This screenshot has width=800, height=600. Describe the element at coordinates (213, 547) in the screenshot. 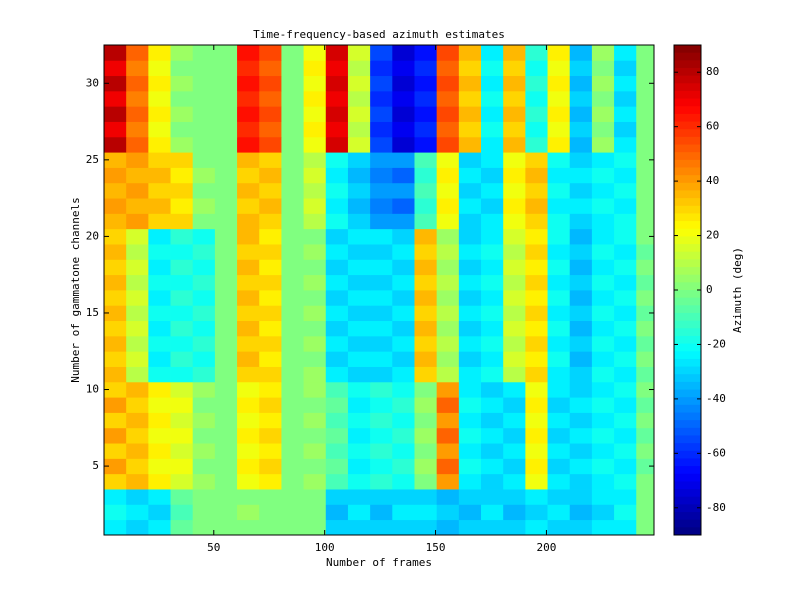

I see `x-tick-label: 50` at that location.